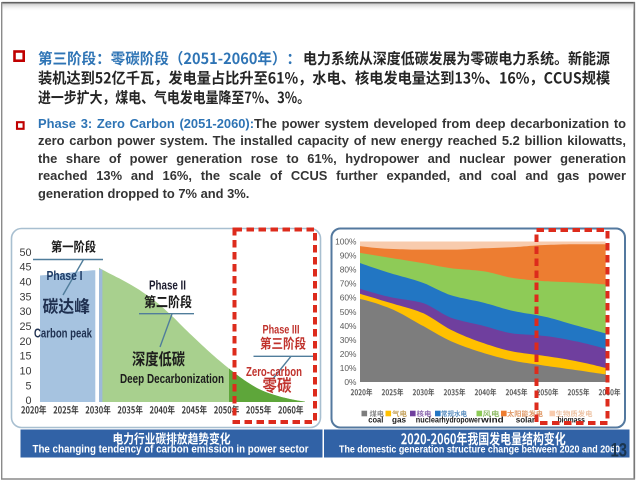 This screenshot has height=485, width=639. I want to click on svg-text: Zero-carbon, so click(274, 372).